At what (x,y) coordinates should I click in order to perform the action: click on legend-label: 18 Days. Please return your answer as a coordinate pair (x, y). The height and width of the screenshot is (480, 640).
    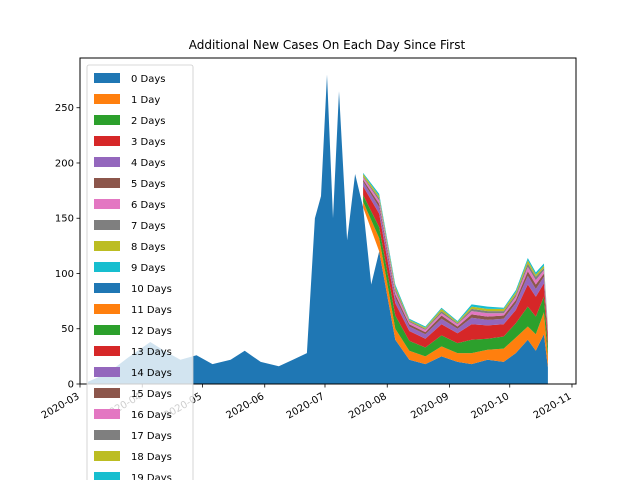
    Looking at the image, I should click on (151, 457).